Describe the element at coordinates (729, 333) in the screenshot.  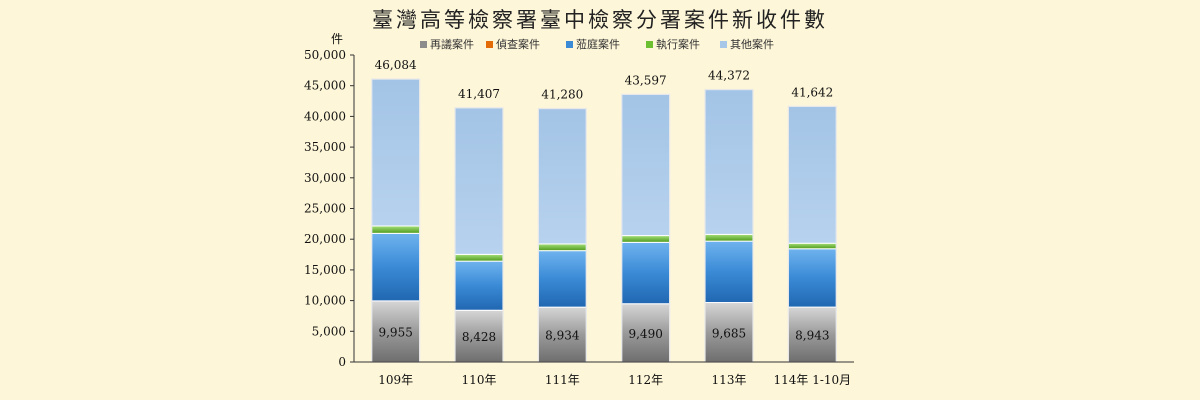
I see `bottom-segment-label: 9,685` at that location.